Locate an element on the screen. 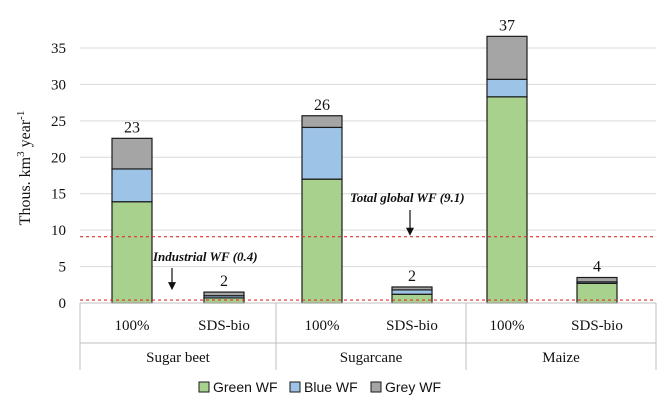 This screenshot has height=397, width=659. y-axis-label: Thous. km3 year-1 is located at coordinates (24, 168).